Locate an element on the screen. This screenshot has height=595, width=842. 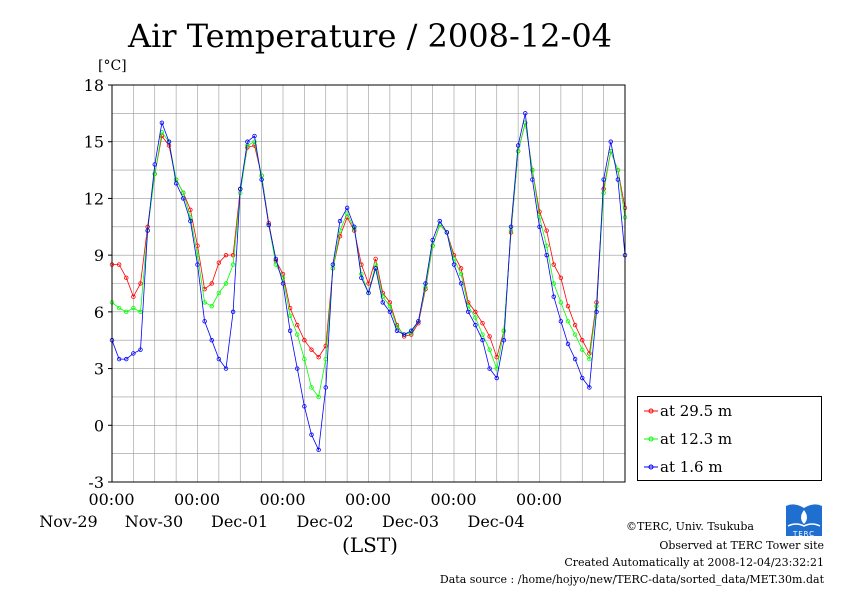
x-tick-date: Dec-03 is located at coordinates (410, 521).